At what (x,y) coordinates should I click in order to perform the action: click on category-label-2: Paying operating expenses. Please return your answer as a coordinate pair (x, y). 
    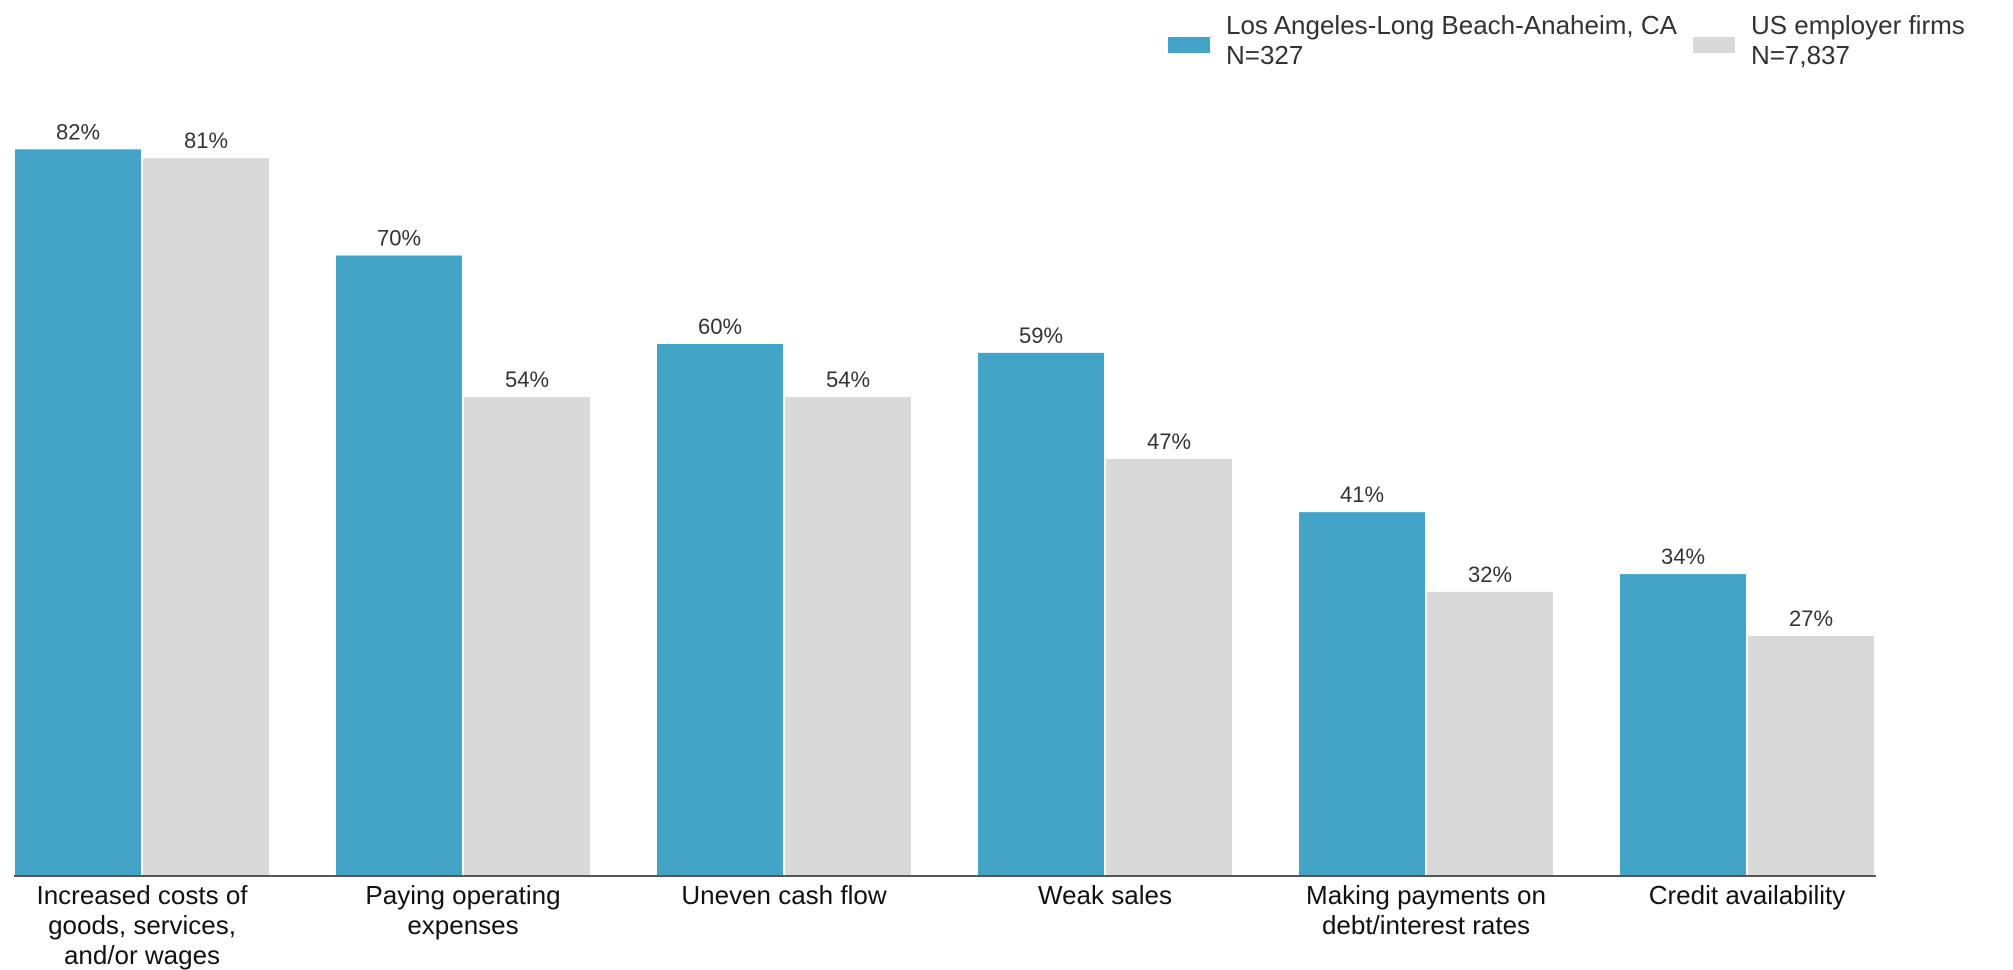
    Looking at the image, I should click on (462, 910).